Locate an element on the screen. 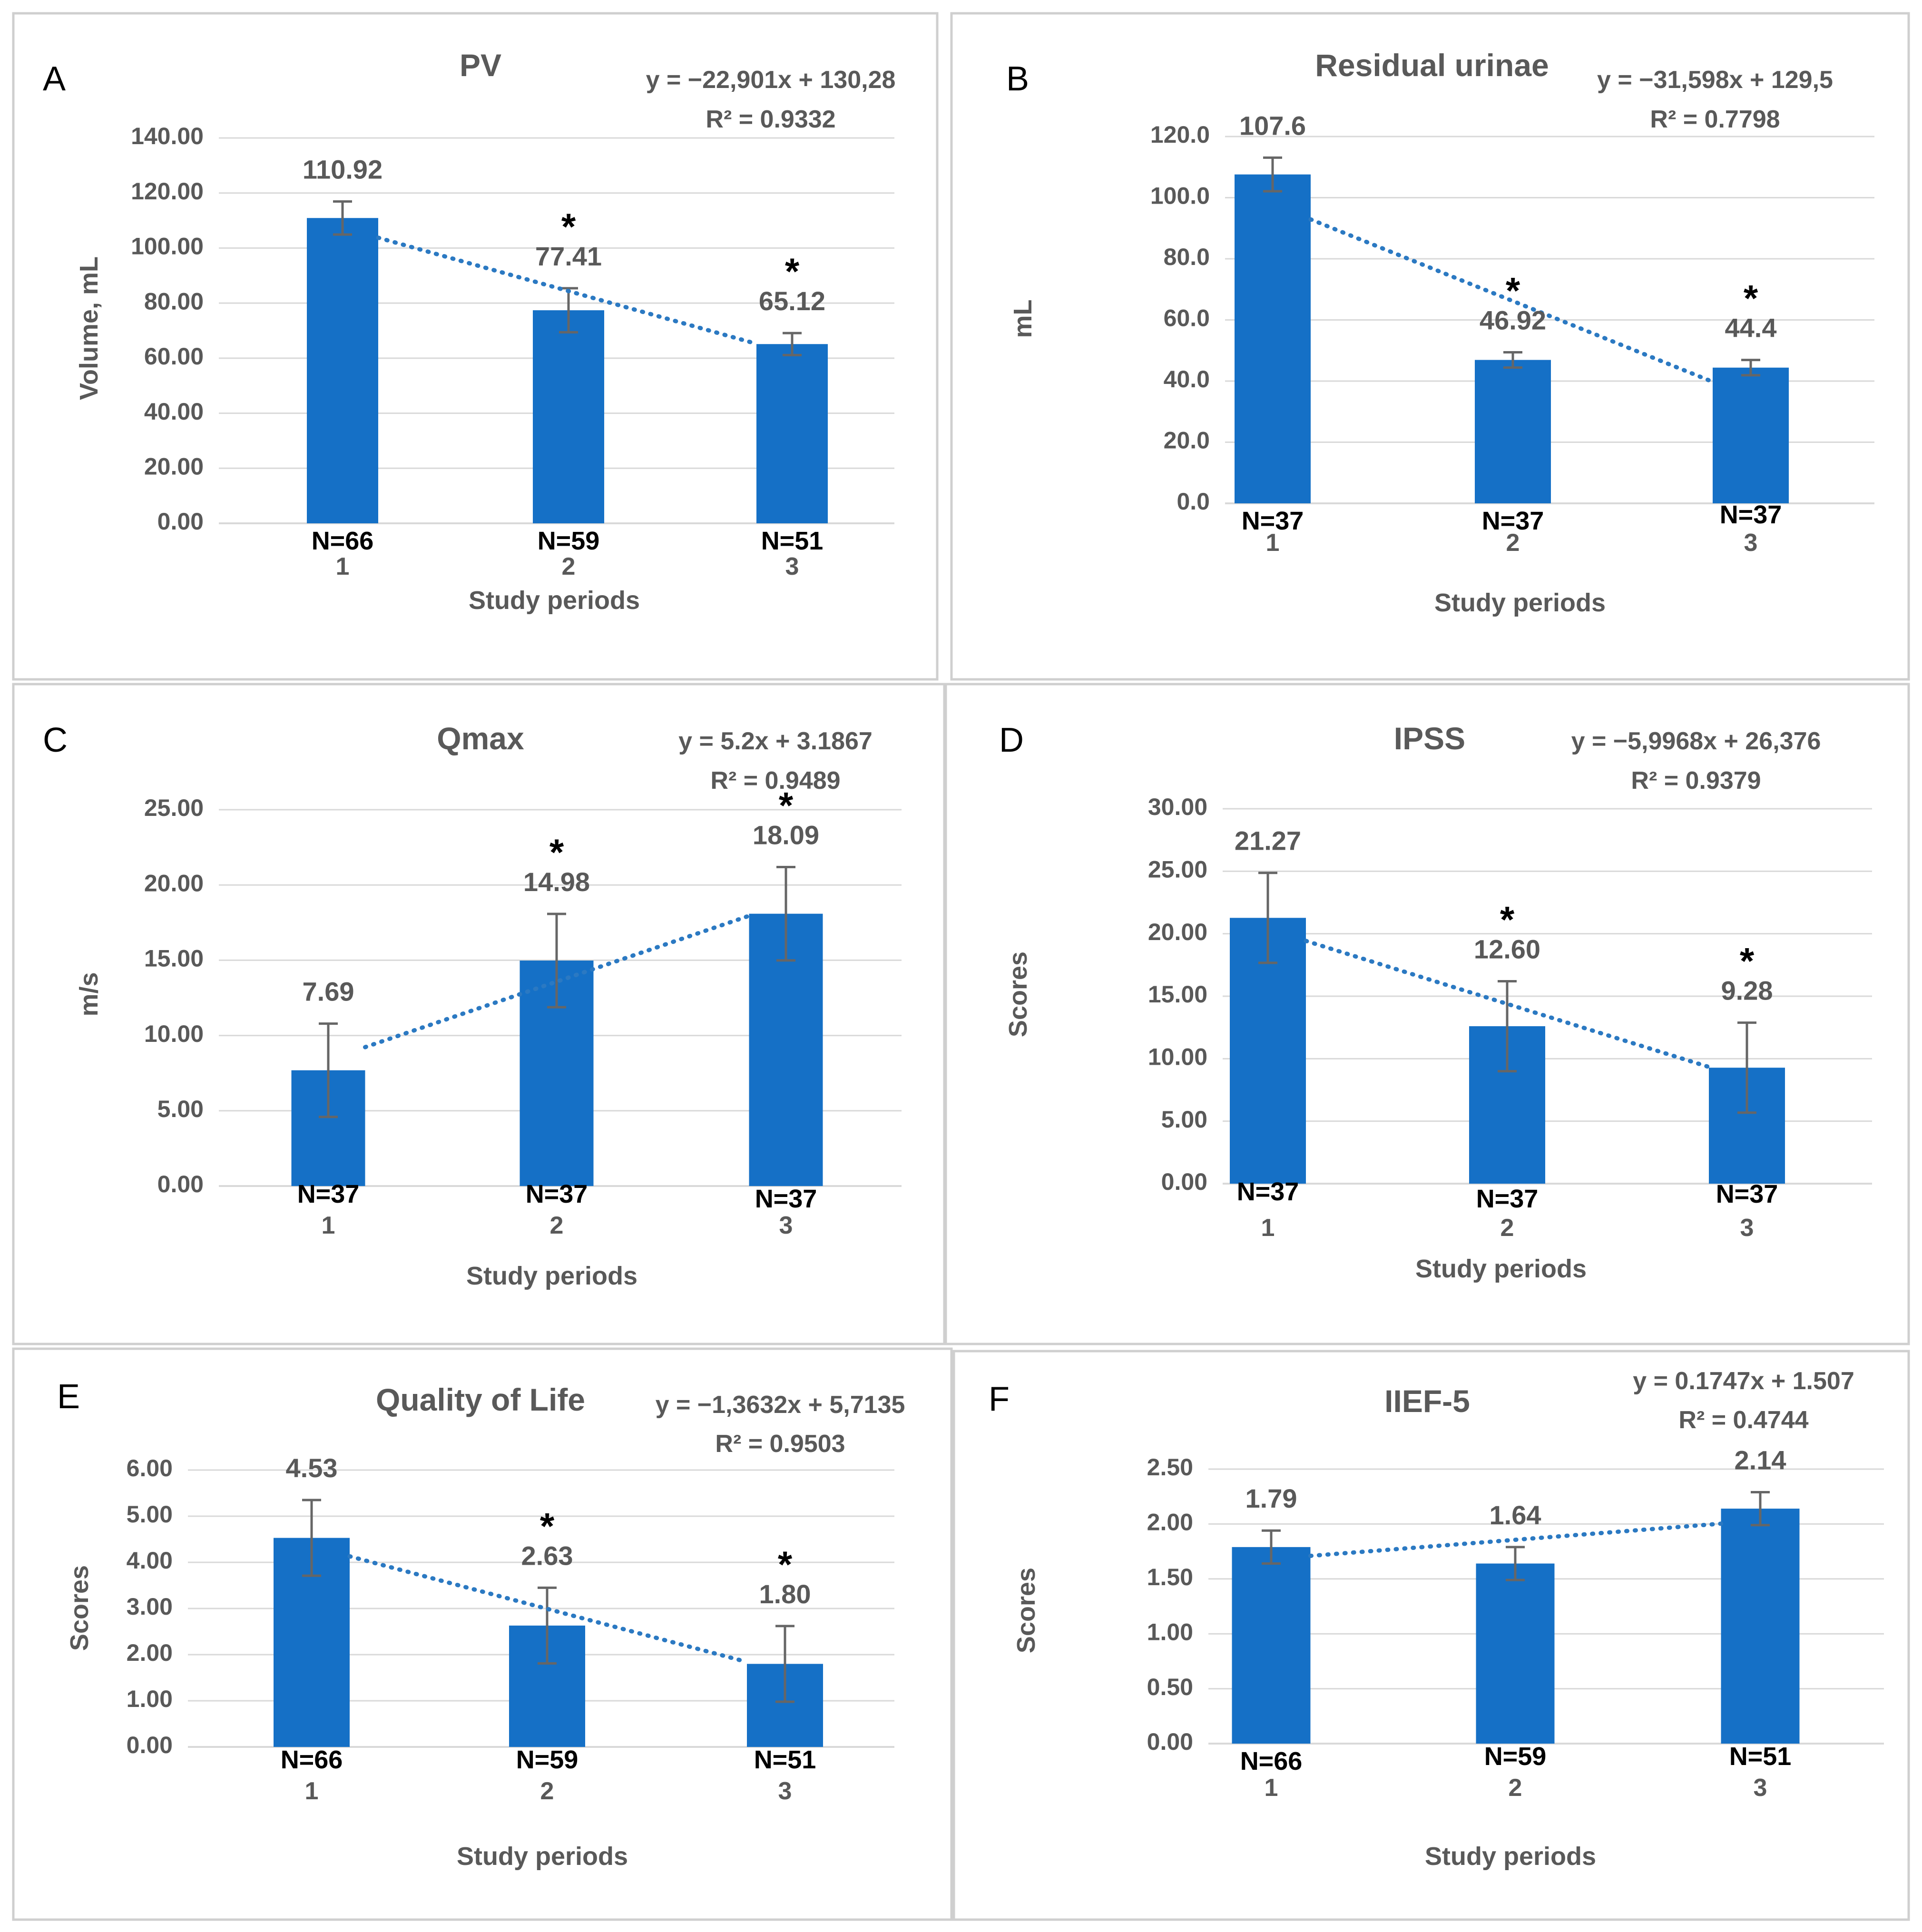  y-tick-label: 10.00 is located at coordinates (1177, 1057).